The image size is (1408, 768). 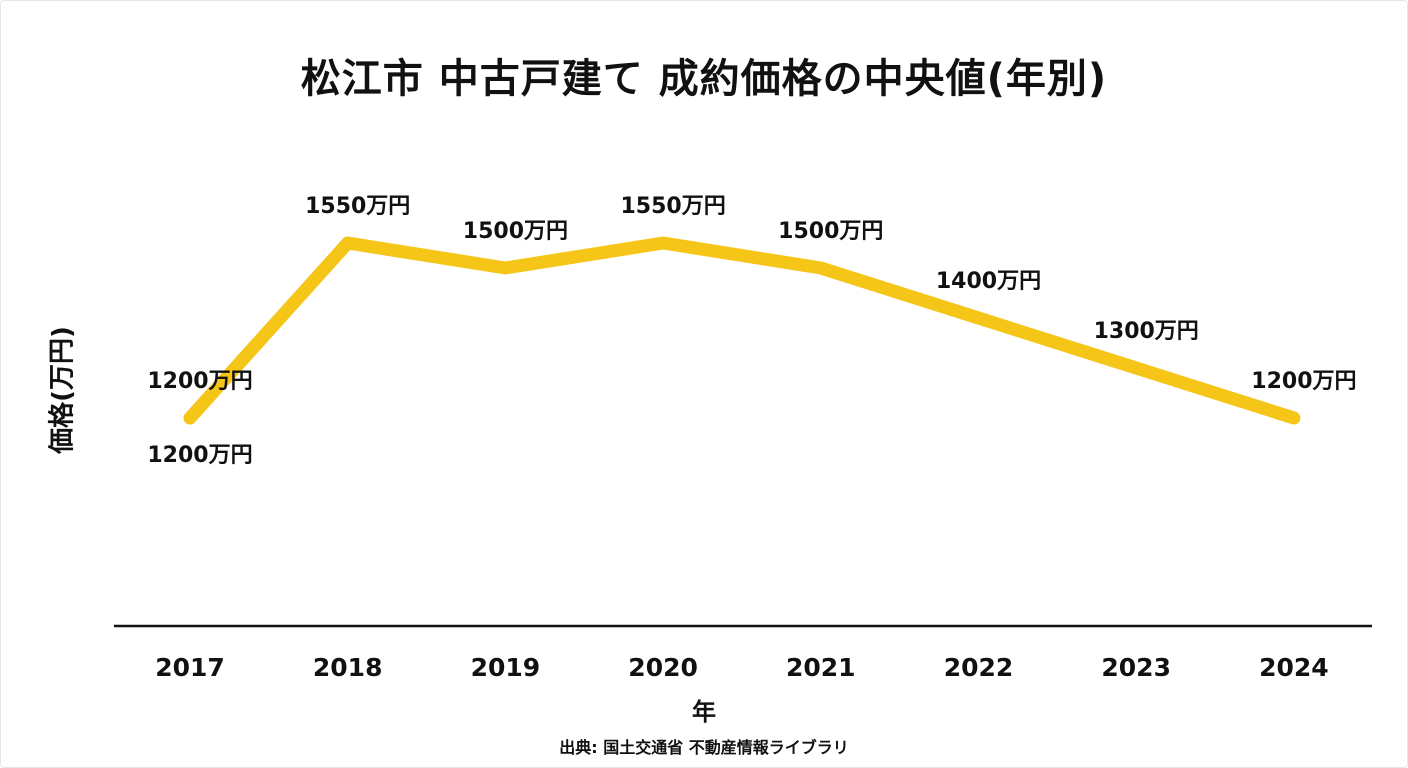 What do you see at coordinates (1136, 667) in the screenshot?
I see `x-tick-label-2023: 2023` at bounding box center [1136, 667].